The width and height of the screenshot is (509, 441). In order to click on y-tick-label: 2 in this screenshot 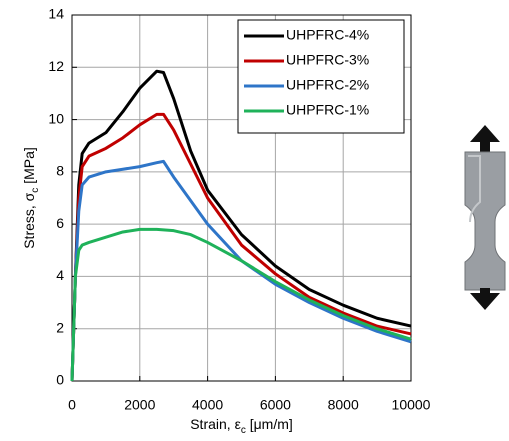, I will do `click(60, 327)`.